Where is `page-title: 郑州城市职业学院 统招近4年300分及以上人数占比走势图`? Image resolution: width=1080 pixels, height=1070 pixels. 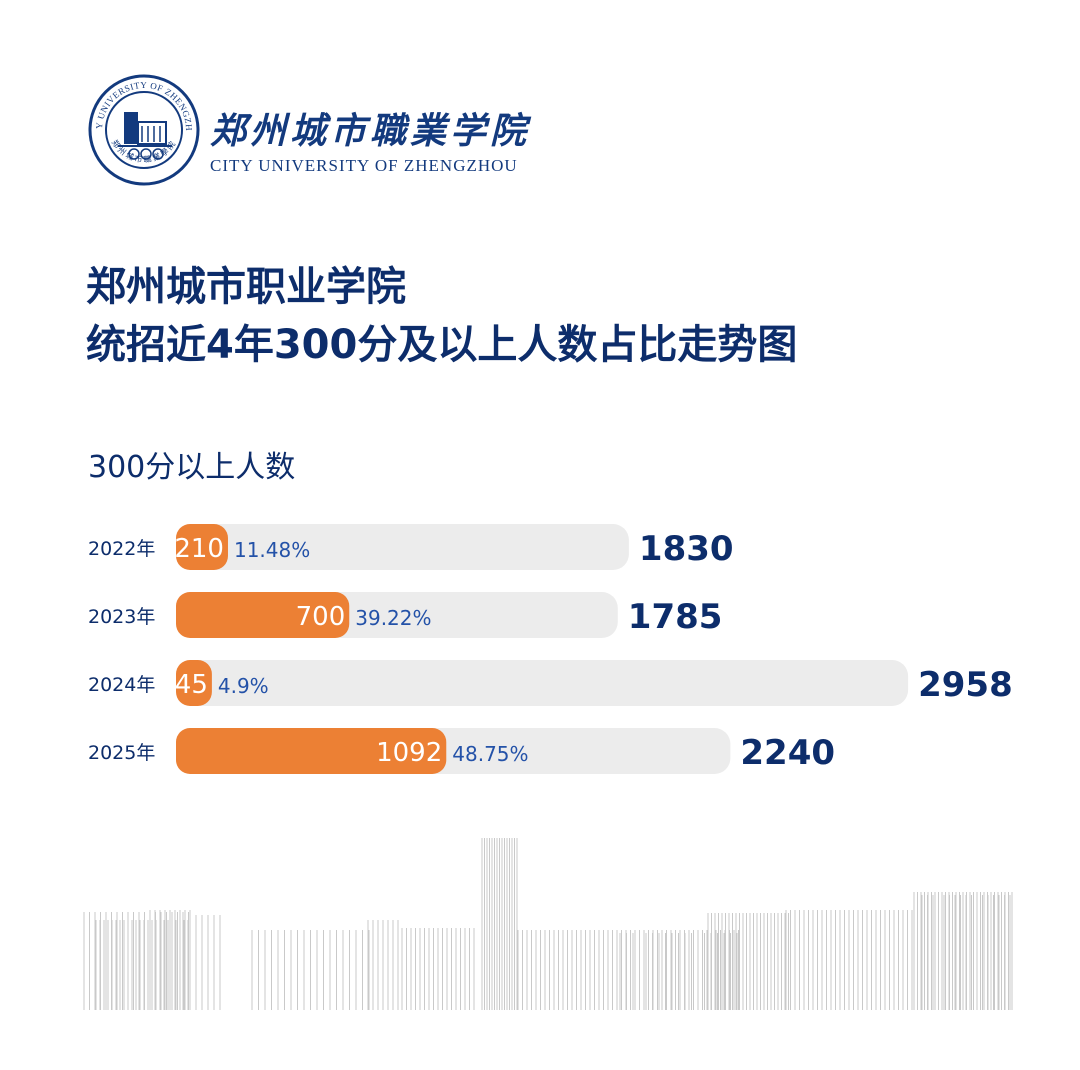
page-title: 郑州城市职业学院 统招近4年300分及以上人数占比走势图 is located at coordinates (441, 316).